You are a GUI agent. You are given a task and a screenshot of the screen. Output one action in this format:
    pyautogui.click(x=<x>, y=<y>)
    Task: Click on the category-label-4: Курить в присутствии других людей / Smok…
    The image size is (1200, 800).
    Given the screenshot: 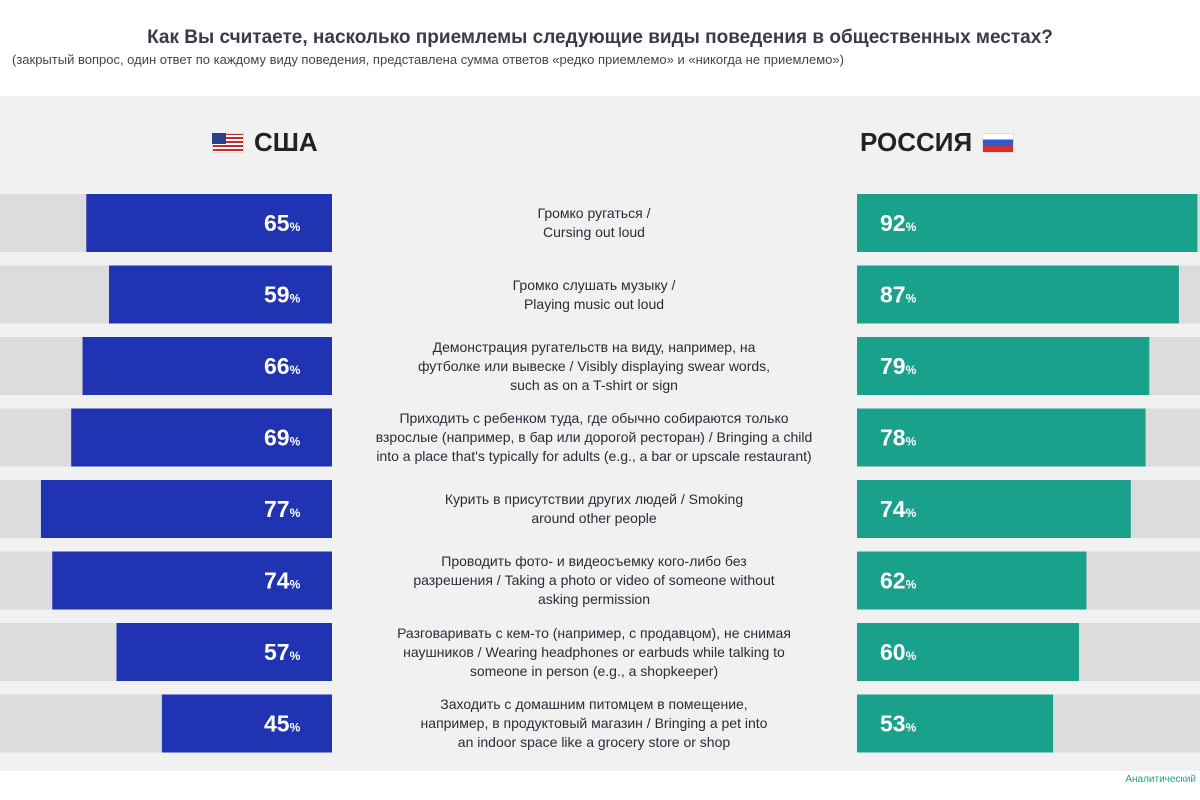 What is the action you would take?
    pyautogui.click(x=594, y=508)
    